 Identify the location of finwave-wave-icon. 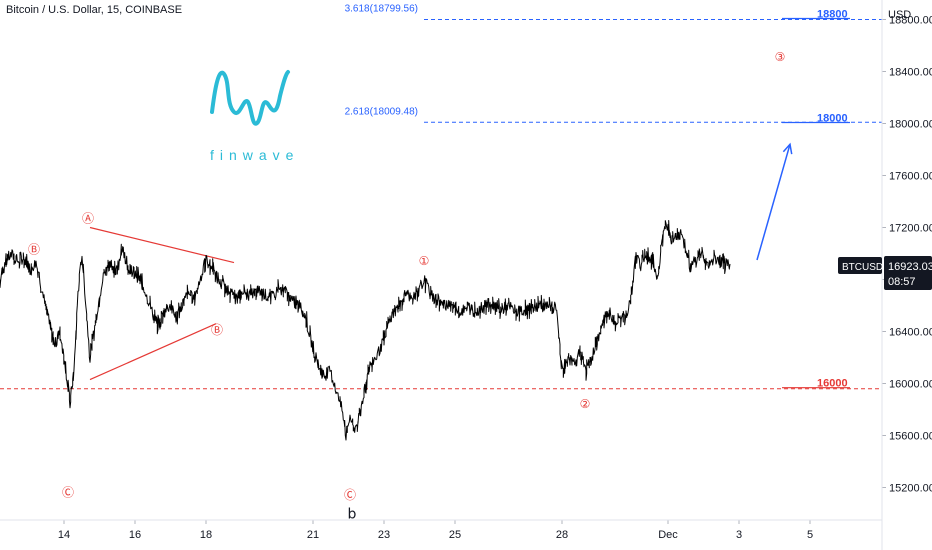
(250, 98).